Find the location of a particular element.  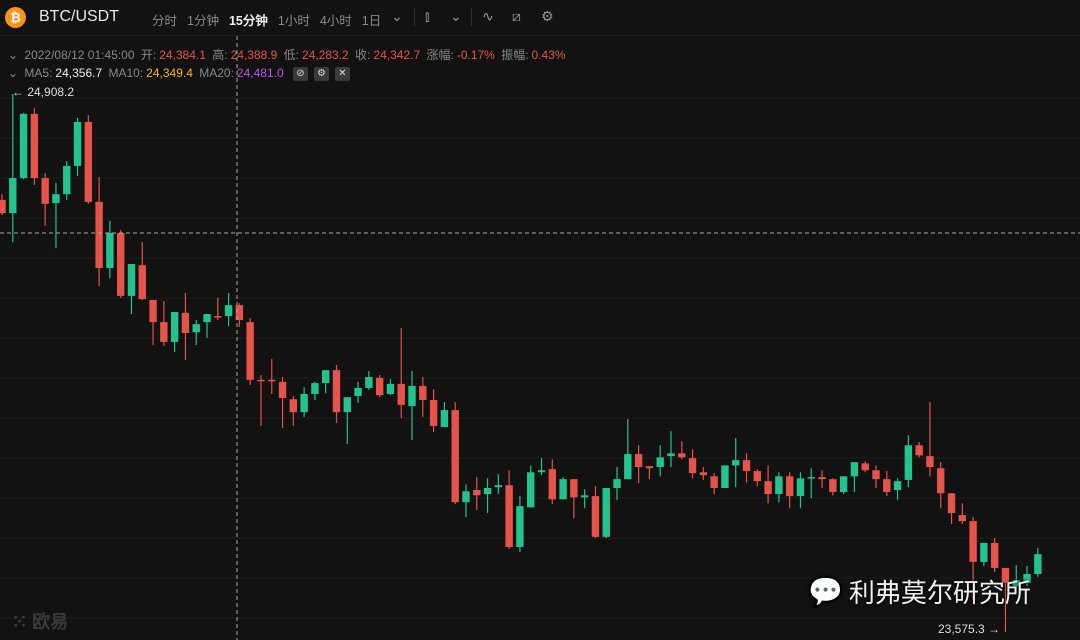

high-label: 高: is located at coordinates (220, 55).